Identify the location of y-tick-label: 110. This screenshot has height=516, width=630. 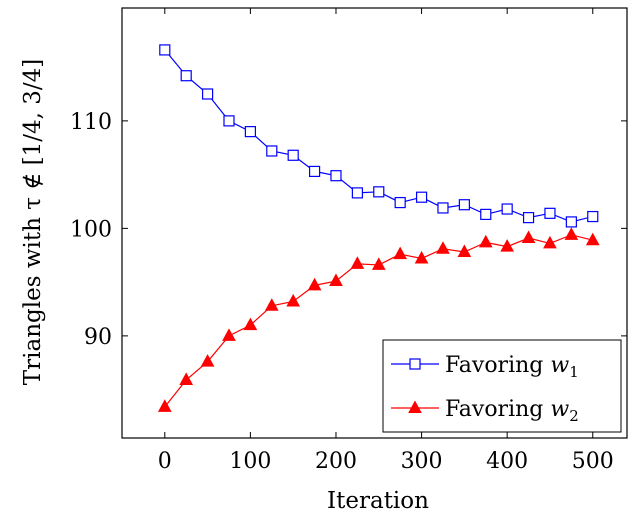
(91, 122).